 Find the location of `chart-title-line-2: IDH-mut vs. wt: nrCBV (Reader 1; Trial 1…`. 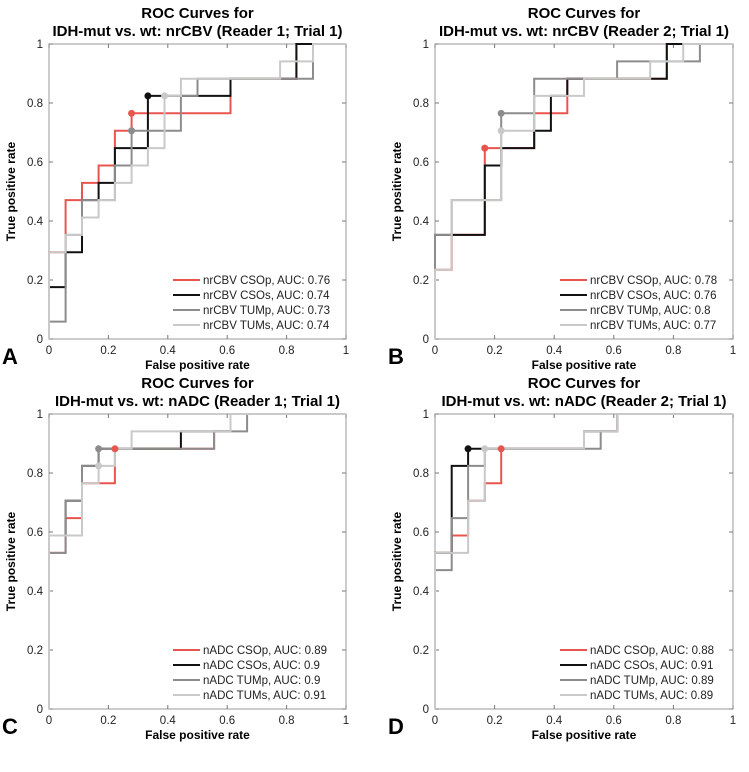

chart-title-line-2: IDH-mut vs. wt: nrCBV (Reader 1; Trial 1… is located at coordinates (197, 31).